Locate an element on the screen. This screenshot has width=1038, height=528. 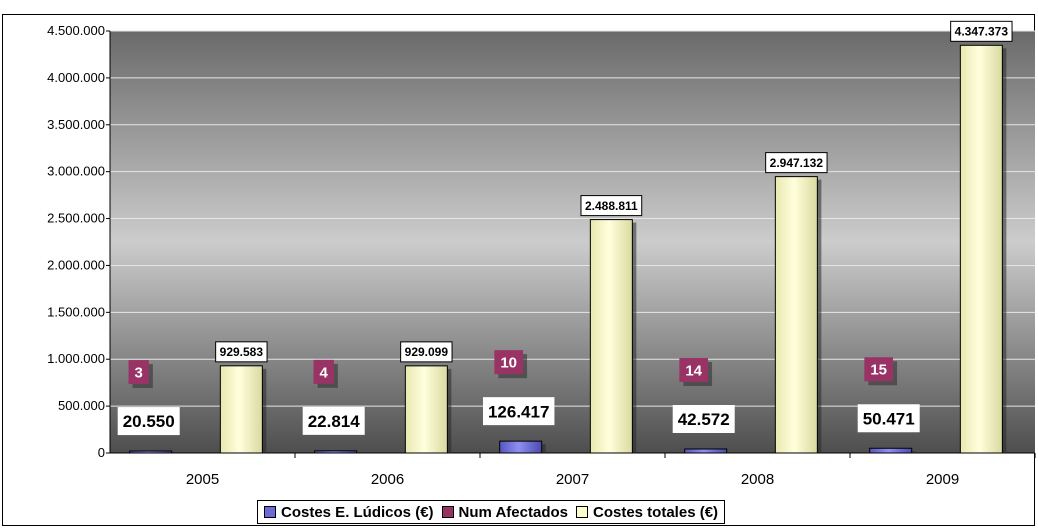
legend-swatch-blue is located at coordinates (270, 512).